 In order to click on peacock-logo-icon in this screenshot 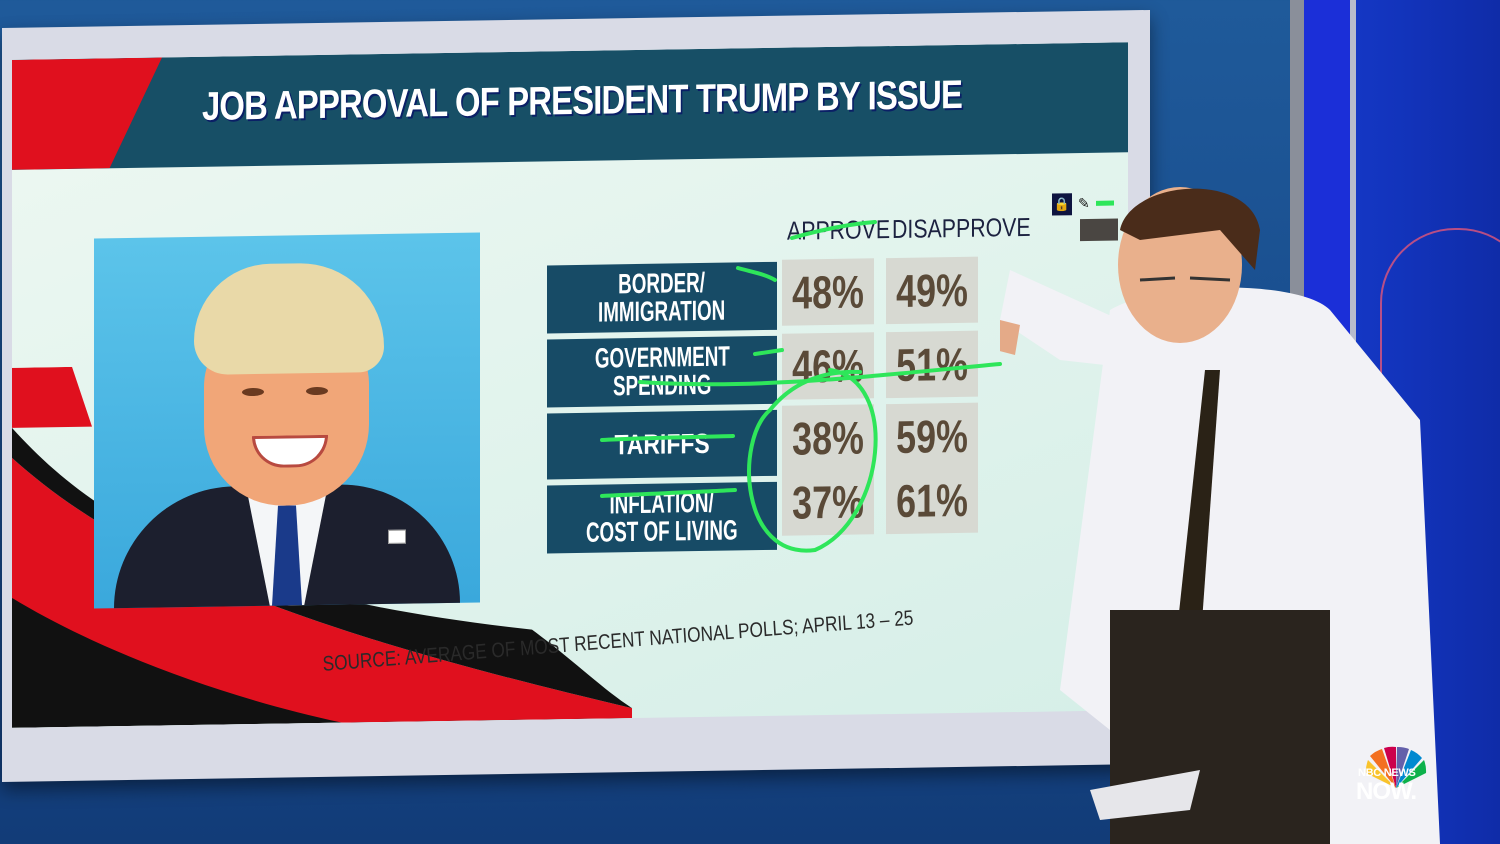, I will do `click(1396, 767)`.